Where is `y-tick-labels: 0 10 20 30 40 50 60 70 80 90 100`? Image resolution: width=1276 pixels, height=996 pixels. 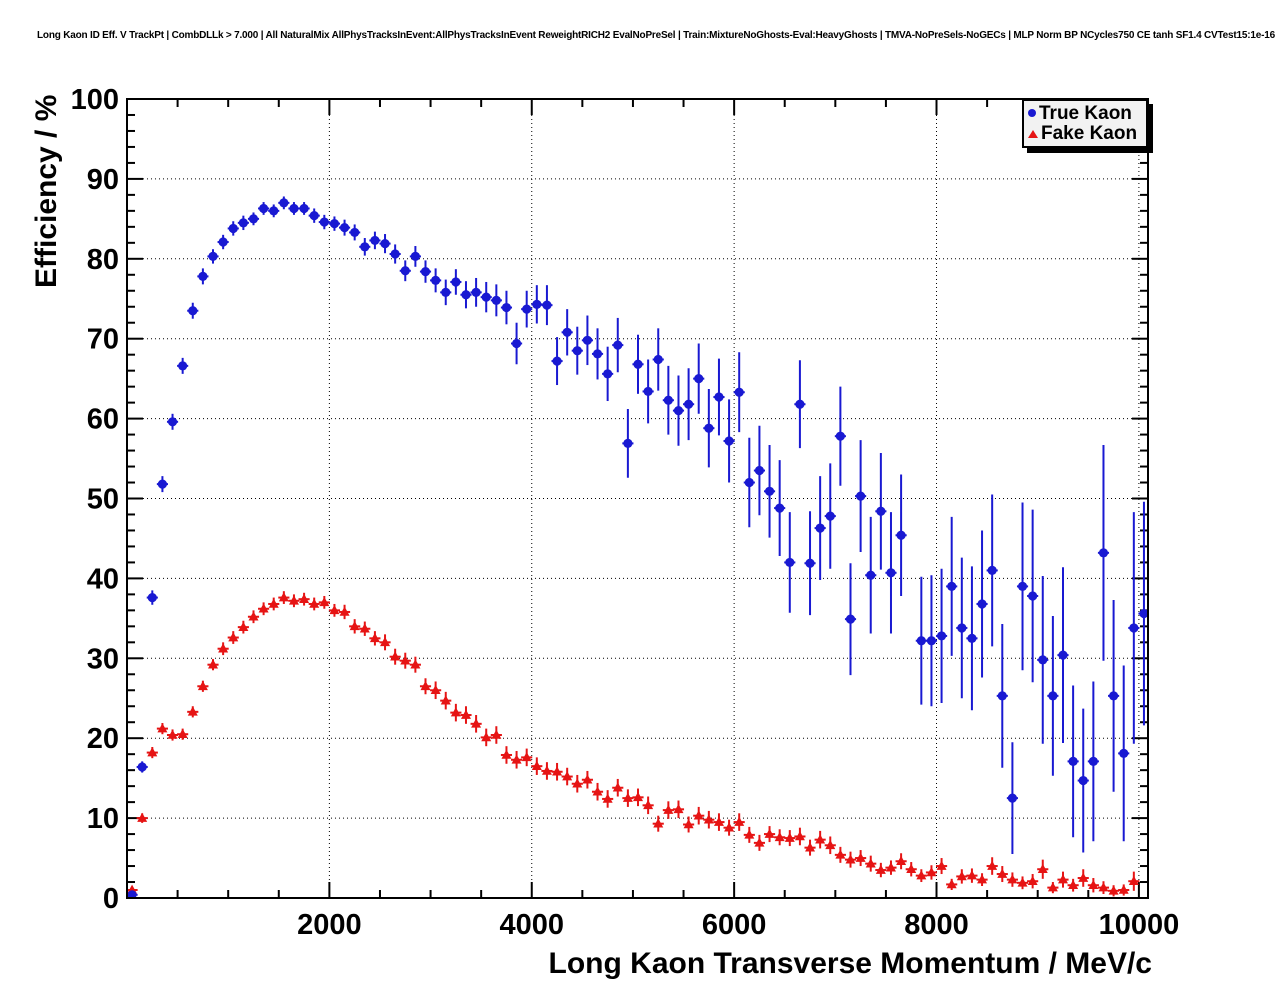 y-tick-labels: 0 10 20 30 40 50 60 70 80 90 100 is located at coordinates (95, 499).